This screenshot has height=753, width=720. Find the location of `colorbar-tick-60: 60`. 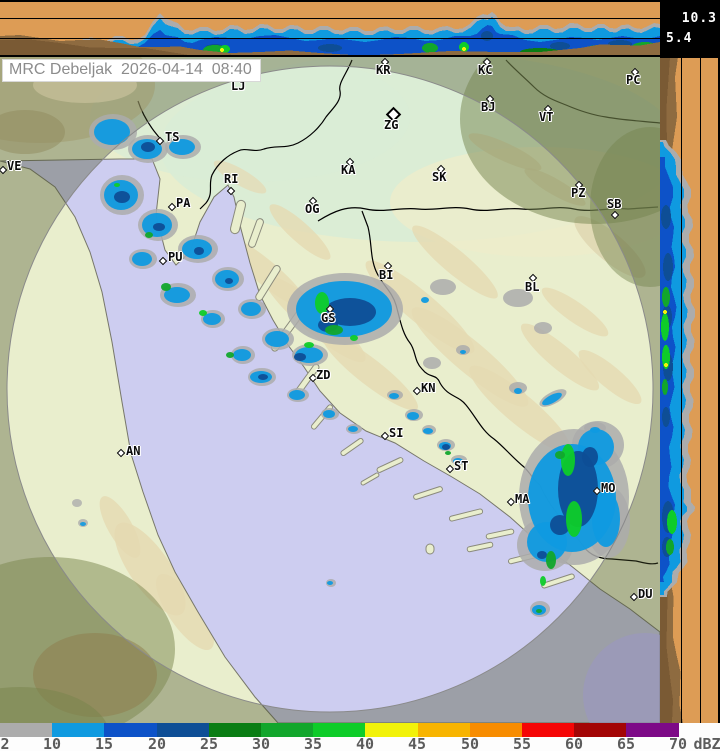

colorbar-tick-60: 60 is located at coordinates (574, 744).